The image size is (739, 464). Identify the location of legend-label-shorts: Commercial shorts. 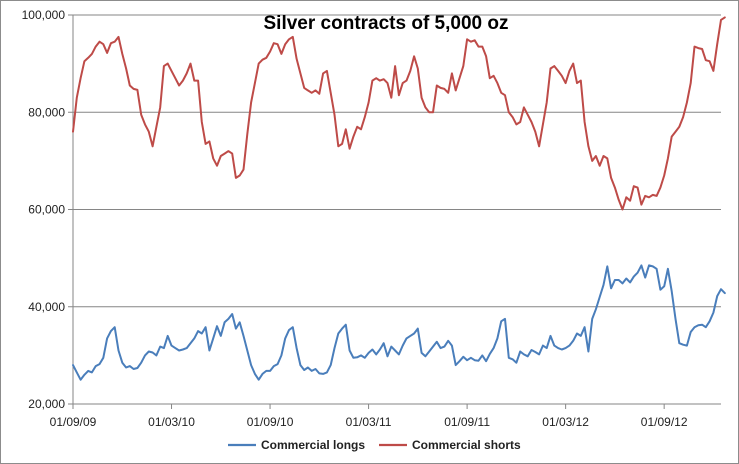
(466, 445).